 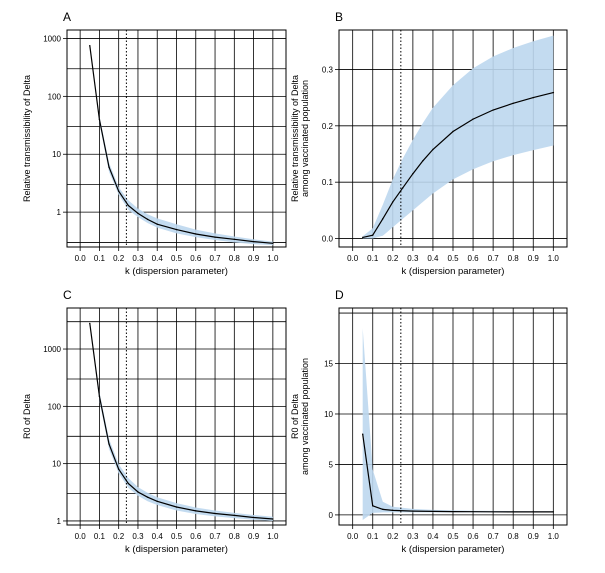 What do you see at coordinates (339, 295) in the screenshot?
I see `panel-label: D` at bounding box center [339, 295].